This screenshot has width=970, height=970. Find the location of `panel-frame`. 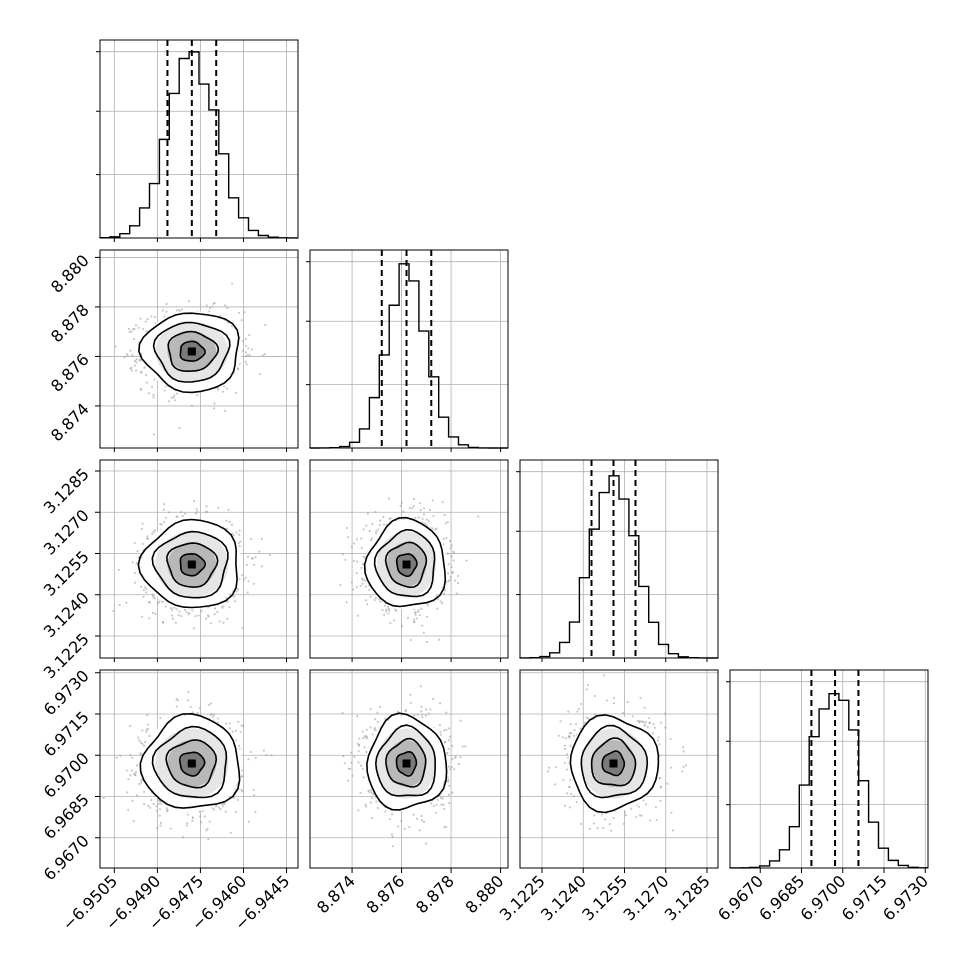

panel-frame is located at coordinates (199, 139).